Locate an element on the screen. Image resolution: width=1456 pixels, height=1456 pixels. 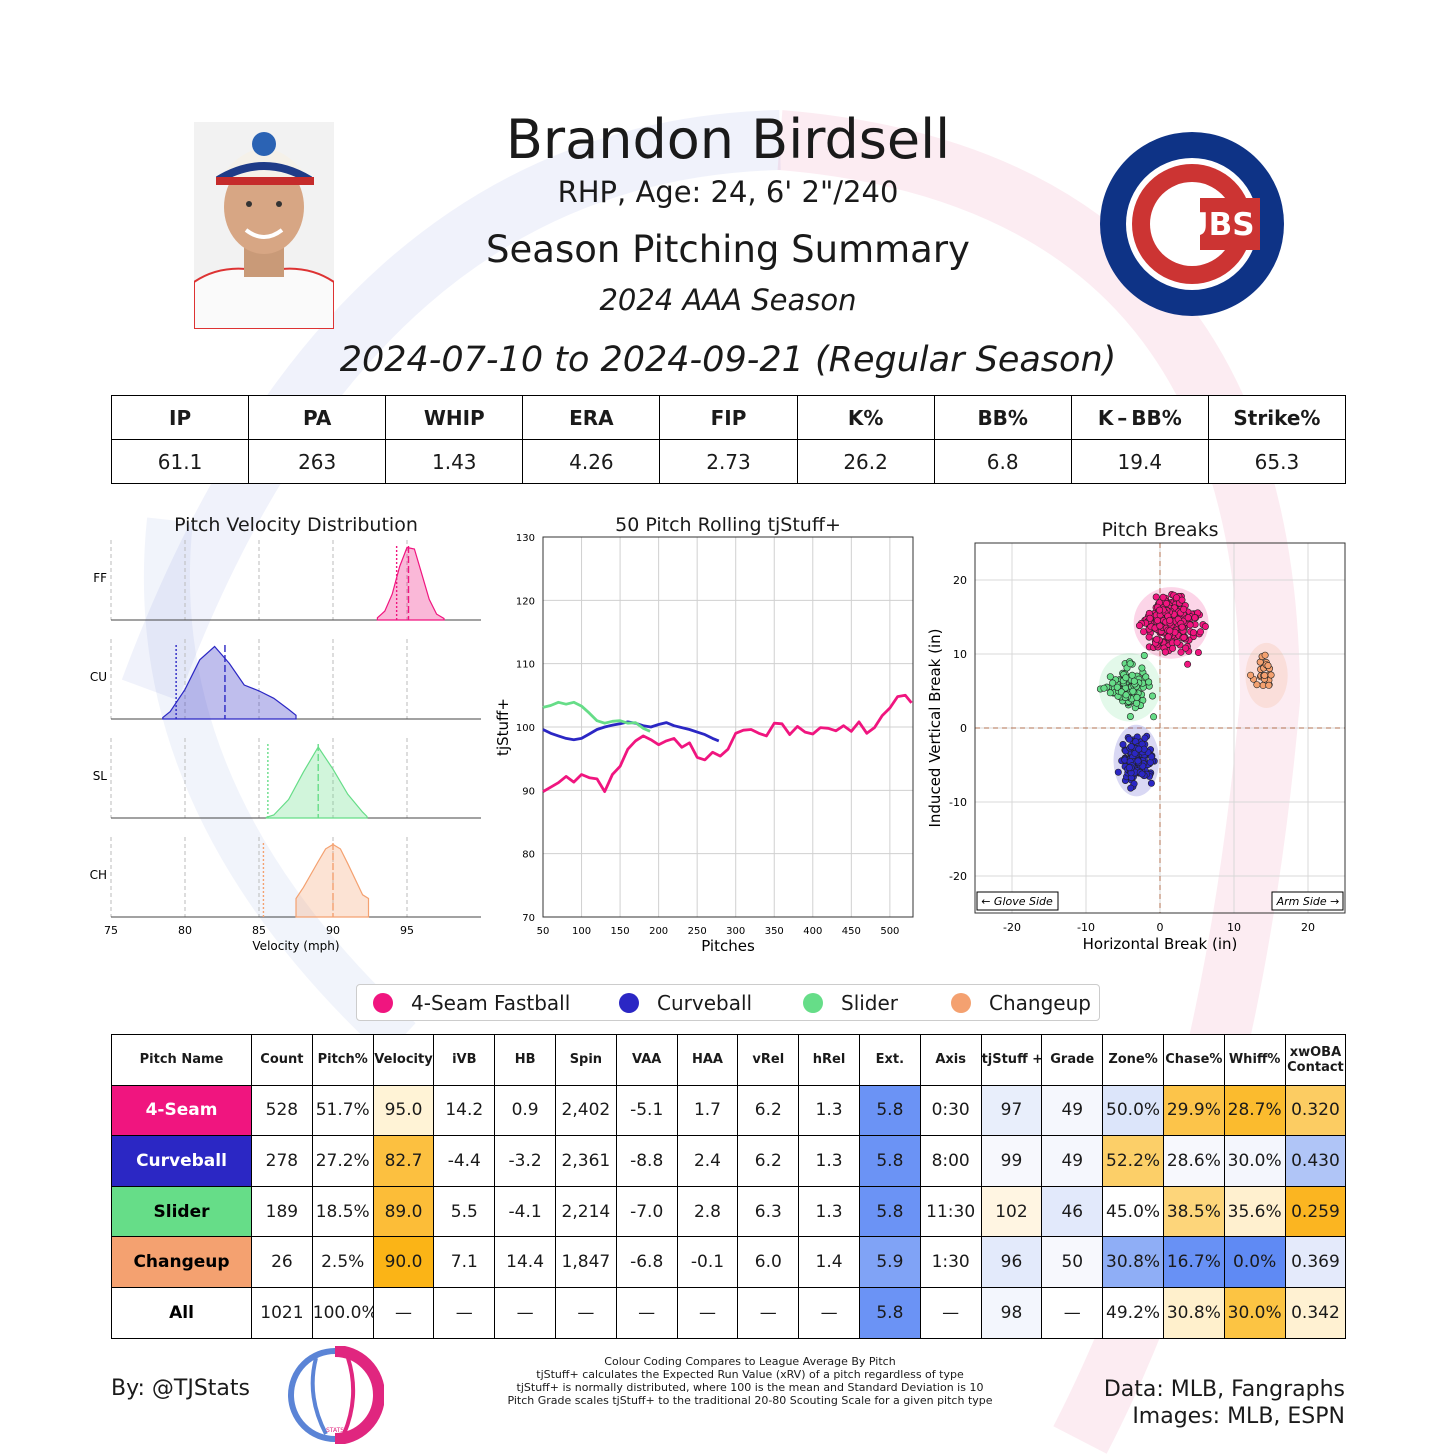
legend-item-curveball: Curveball is located at coordinates (685, 1003).